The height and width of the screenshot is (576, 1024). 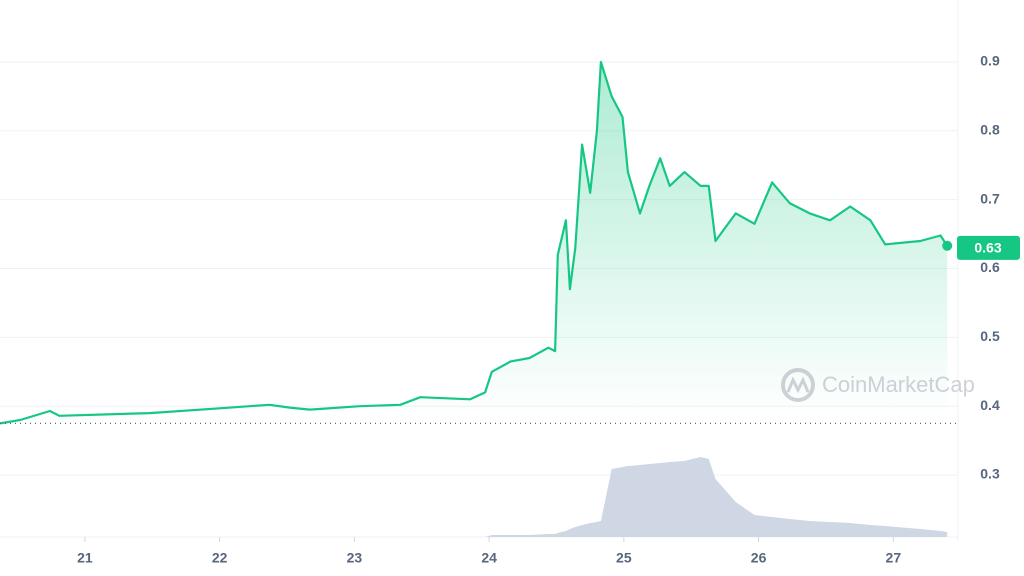 What do you see at coordinates (990, 130) in the screenshot?
I see `y-tick-label: 0.8` at bounding box center [990, 130].